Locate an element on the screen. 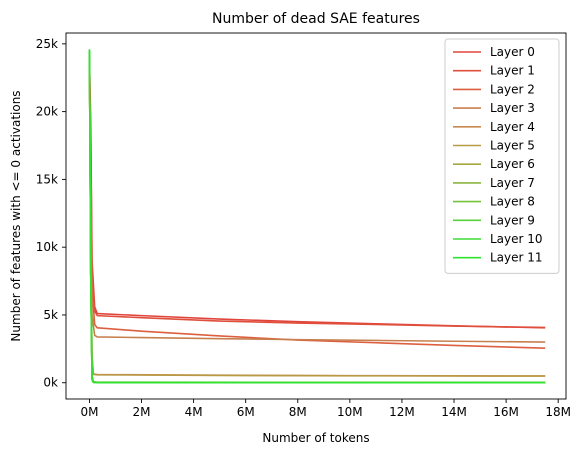 The height and width of the screenshot is (455, 578). legend-entry: Layer 9 is located at coordinates (512, 220).